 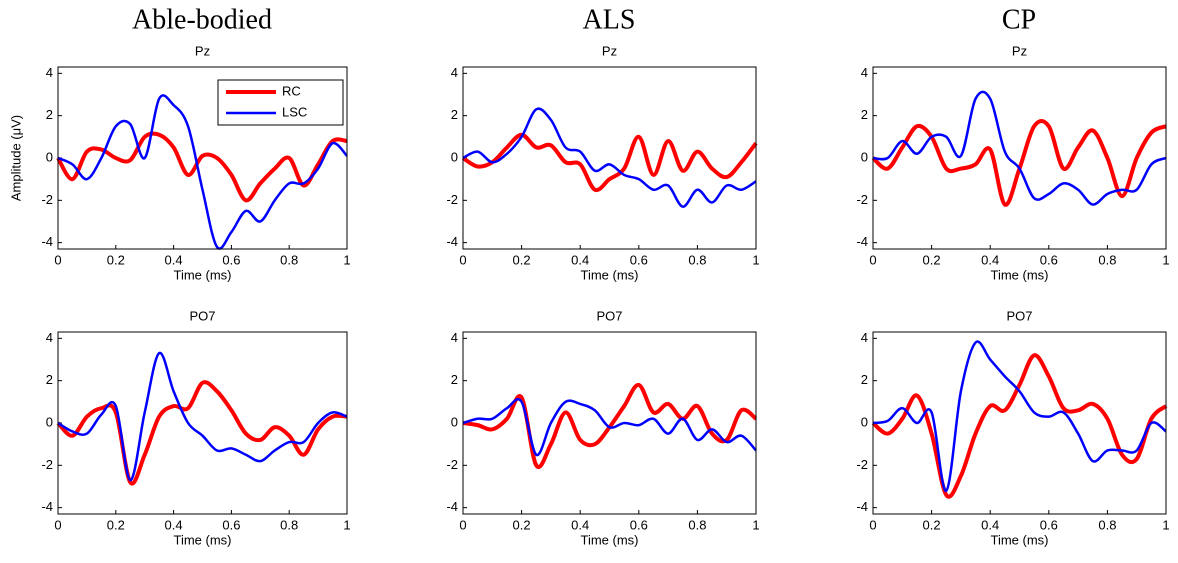 What do you see at coordinates (15, 158) in the screenshot?
I see `y-axis-label: Amplitude (μV)` at bounding box center [15, 158].